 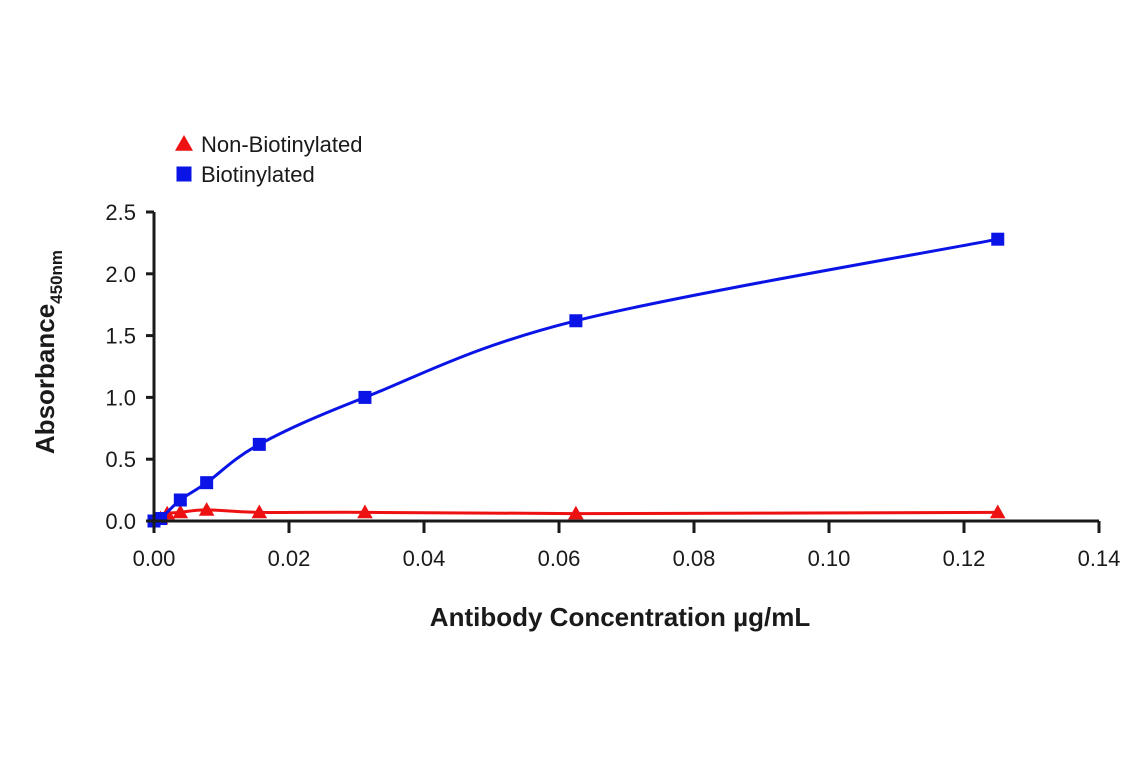 I want to click on y-tick-label: 2.0, so click(x=120, y=274).